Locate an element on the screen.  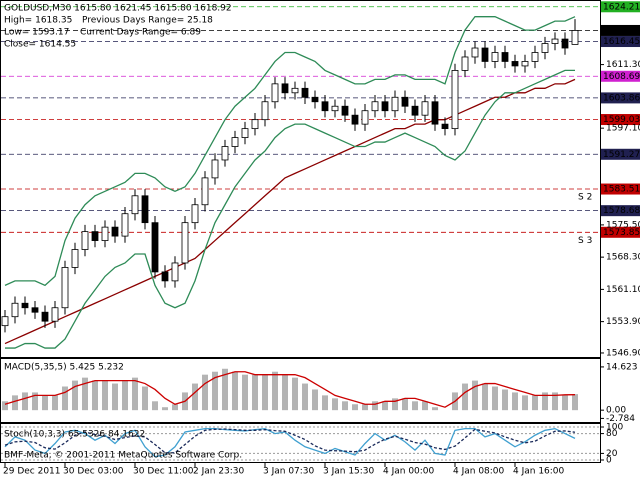
level-label: 1608.69 is located at coordinates (621, 77).